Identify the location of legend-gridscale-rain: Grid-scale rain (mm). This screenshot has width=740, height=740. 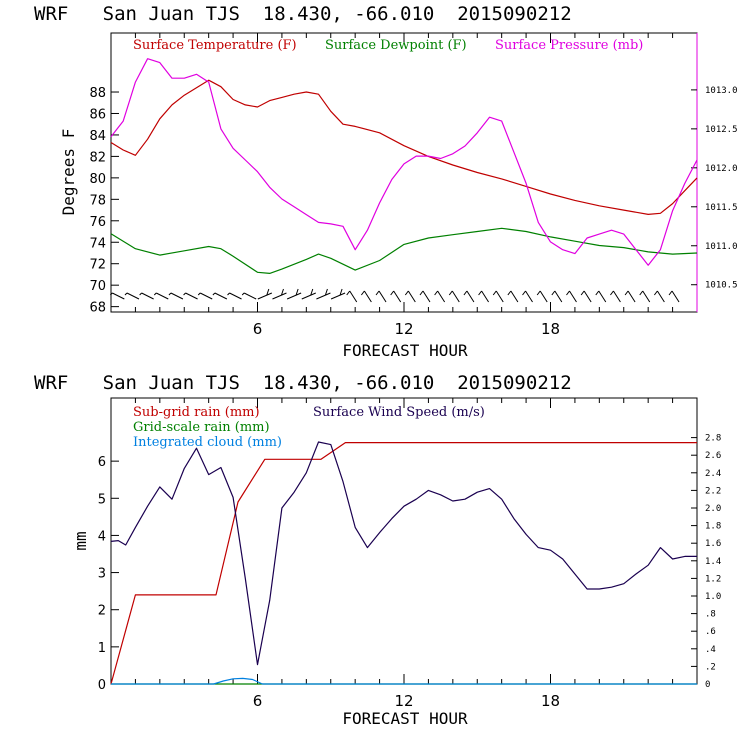
(201, 427).